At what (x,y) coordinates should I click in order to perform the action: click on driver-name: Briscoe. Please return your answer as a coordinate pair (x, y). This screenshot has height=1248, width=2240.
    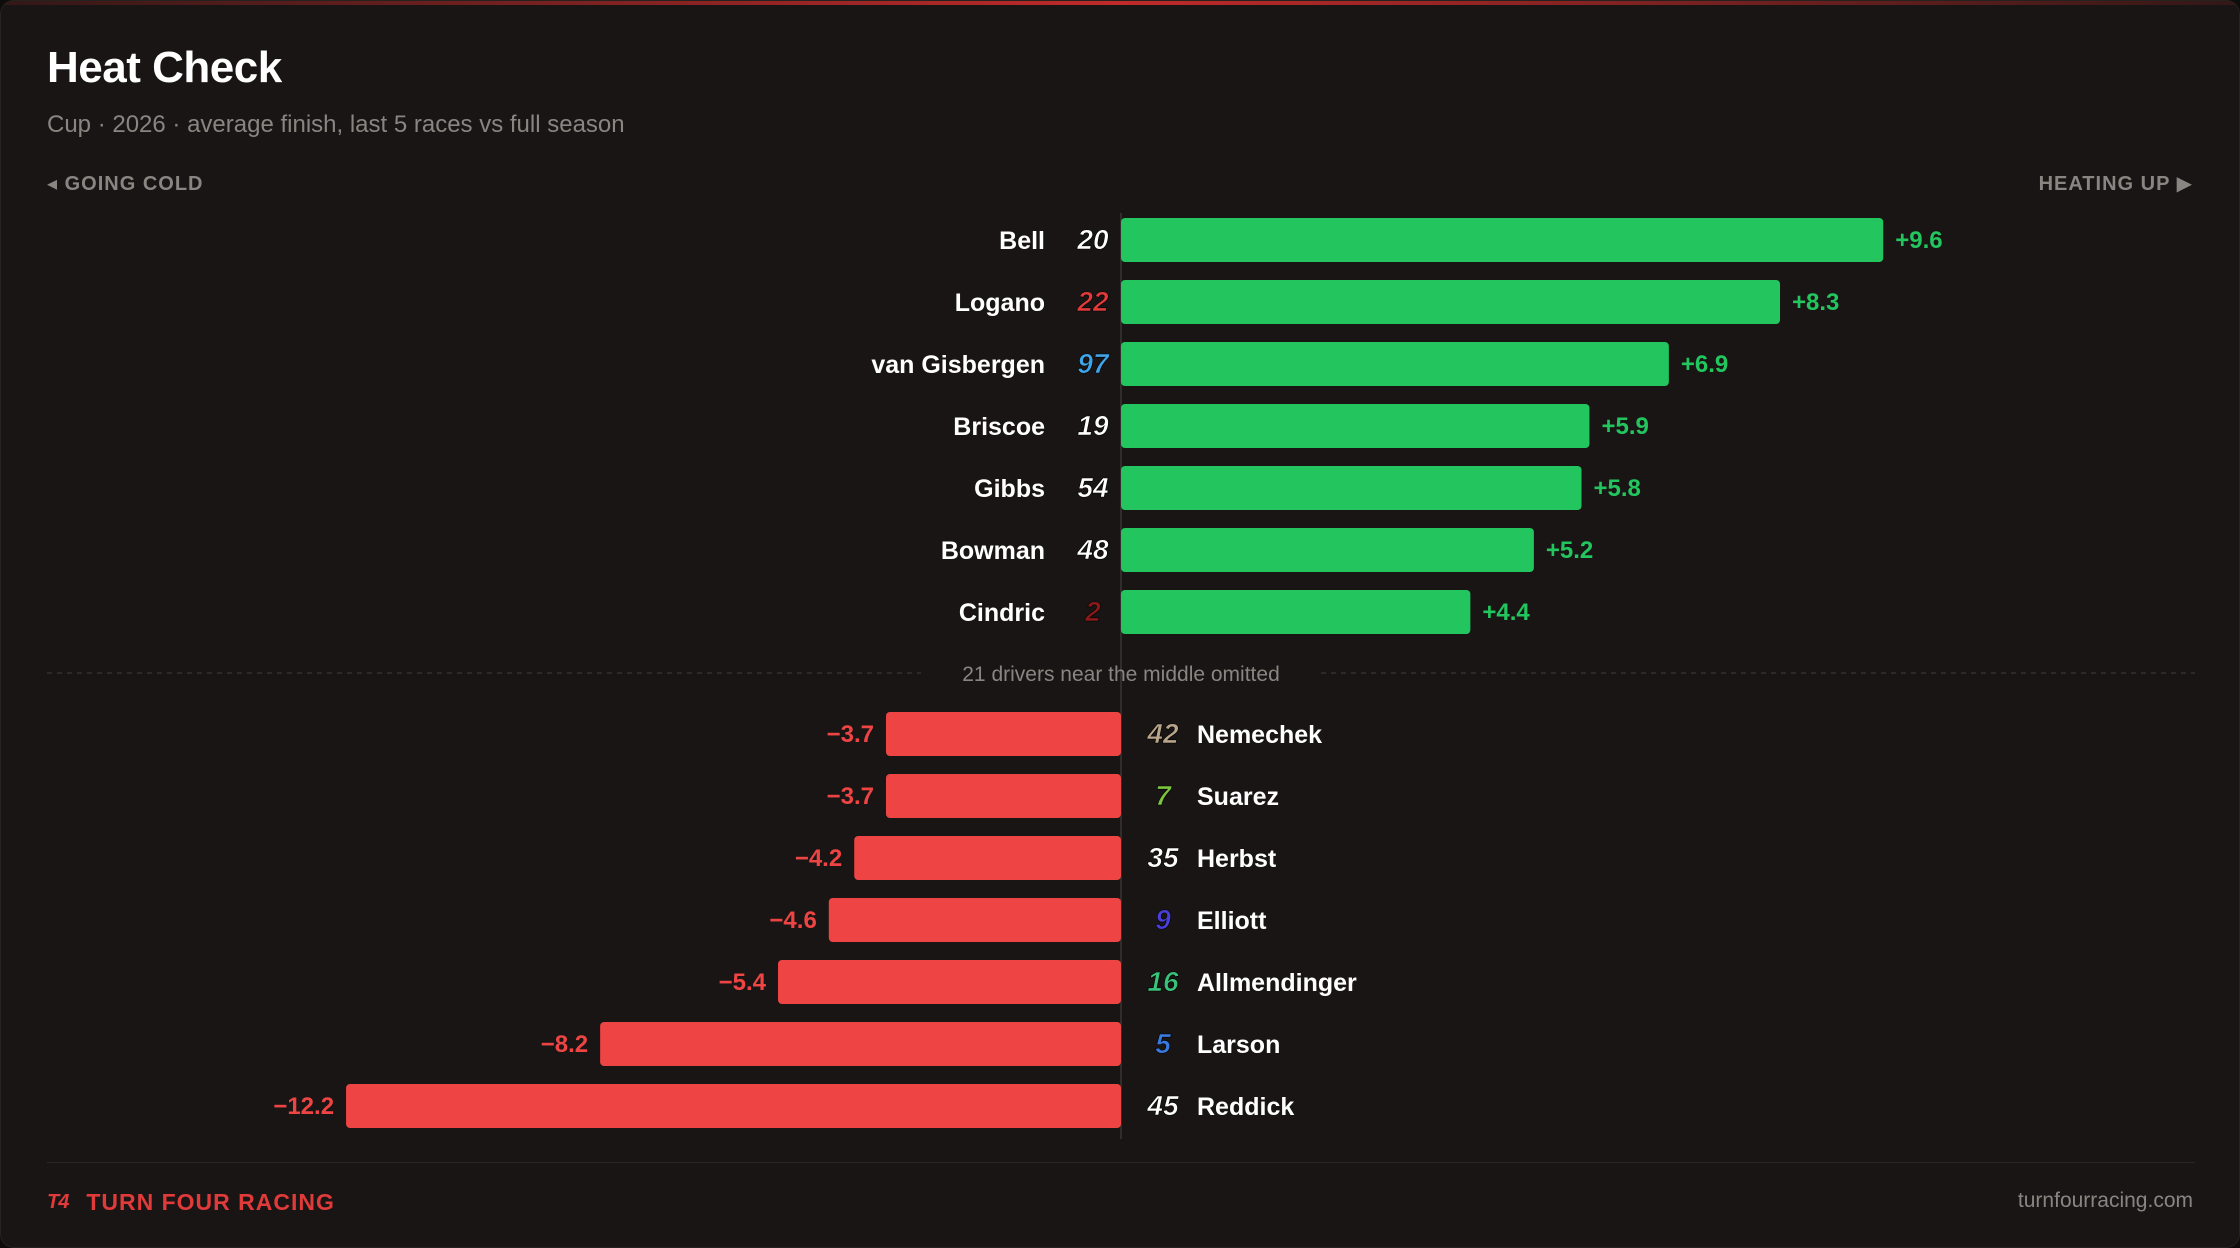
    Looking at the image, I should click on (999, 427).